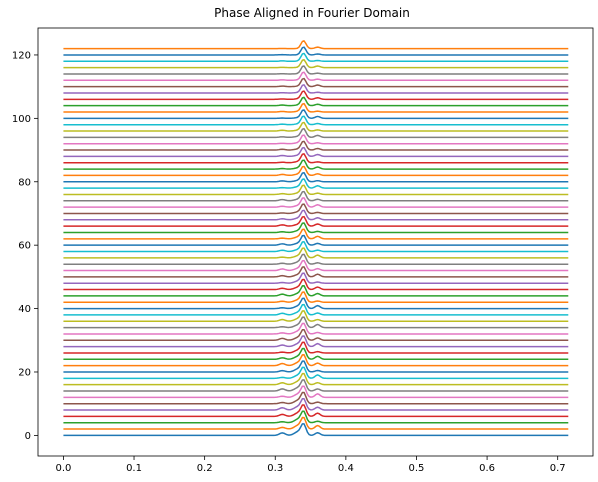 This screenshot has width=598, height=482. I want to click on x-tick-label: 0.2, so click(205, 468).